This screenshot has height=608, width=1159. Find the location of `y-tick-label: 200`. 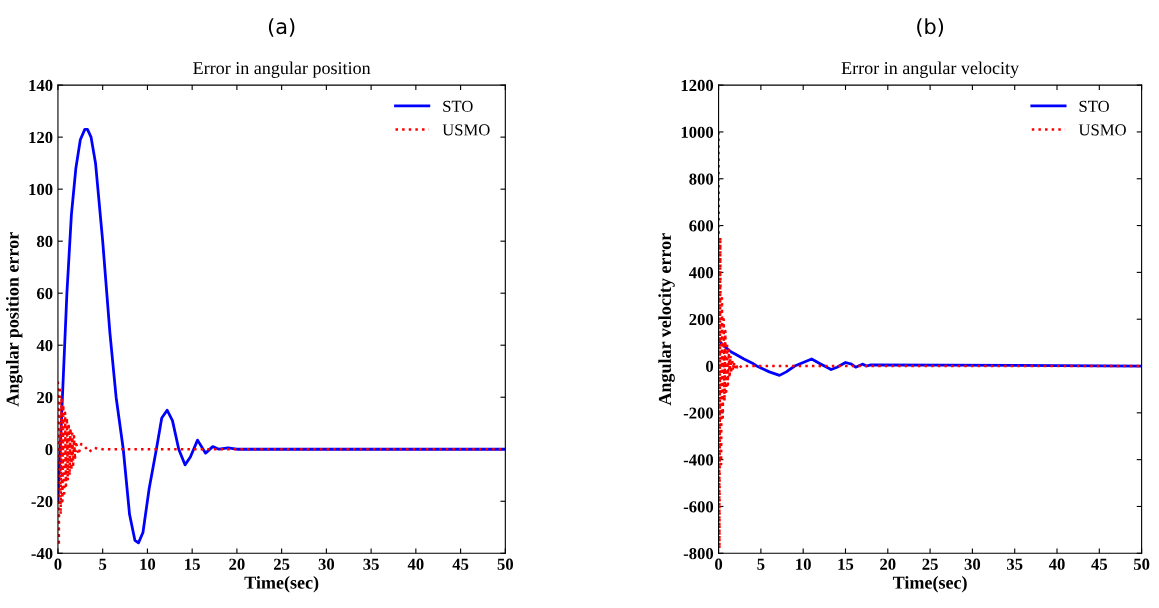

y-tick-label: 200 is located at coordinates (701, 319).